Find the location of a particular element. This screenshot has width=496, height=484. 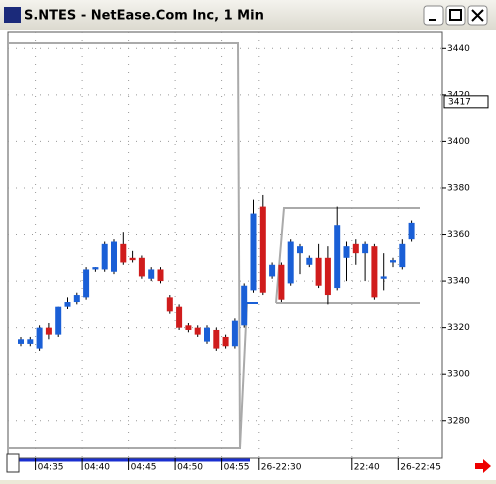

y-tick-label: 3360 is located at coordinates (458, 235).